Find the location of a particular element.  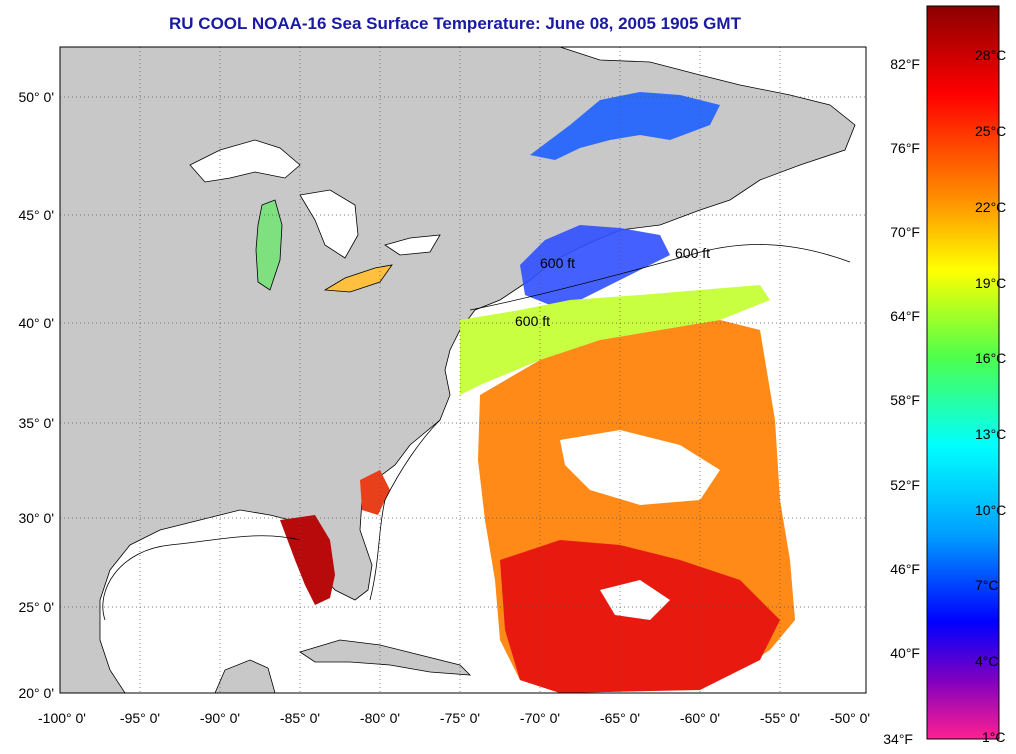

fahrenheit-label: 46°F is located at coordinates (905, 569).